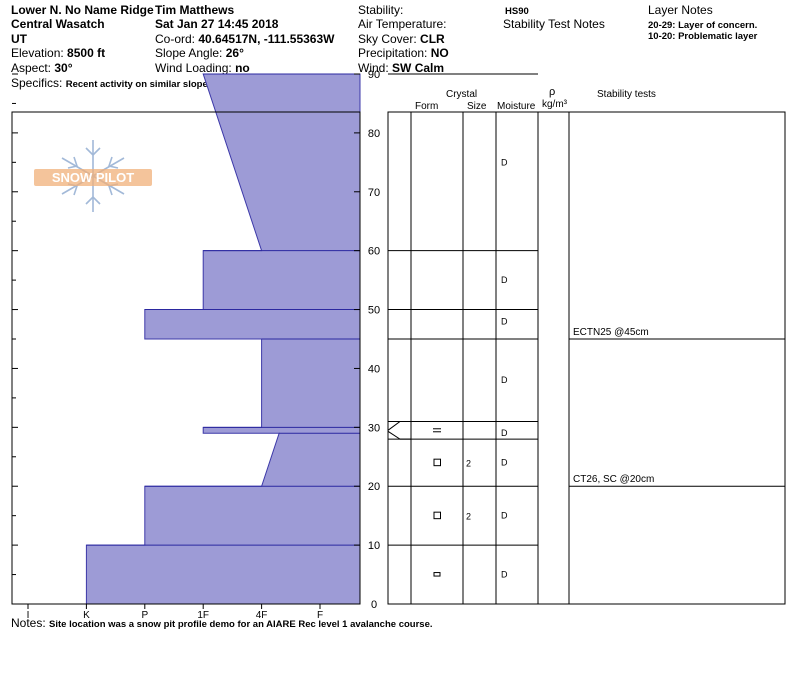  Describe the element at coordinates (195, 10) in the screenshot. I see `observer-name: Tim Matthews` at that location.